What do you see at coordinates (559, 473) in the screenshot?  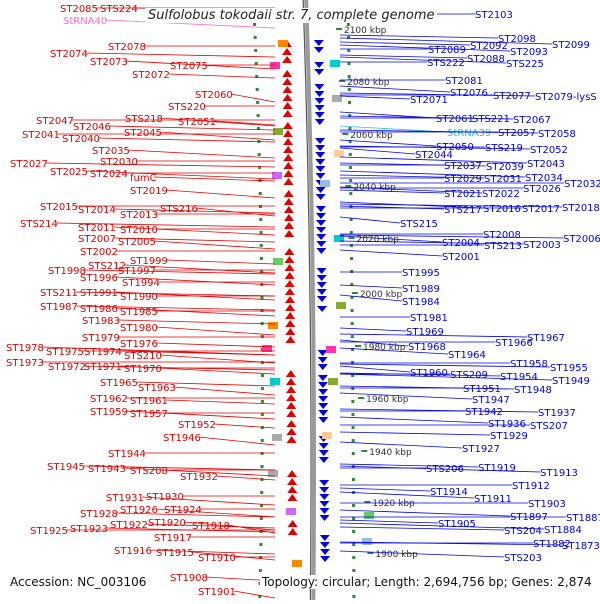 I see `right-gene-label: ST1913` at bounding box center [559, 473].